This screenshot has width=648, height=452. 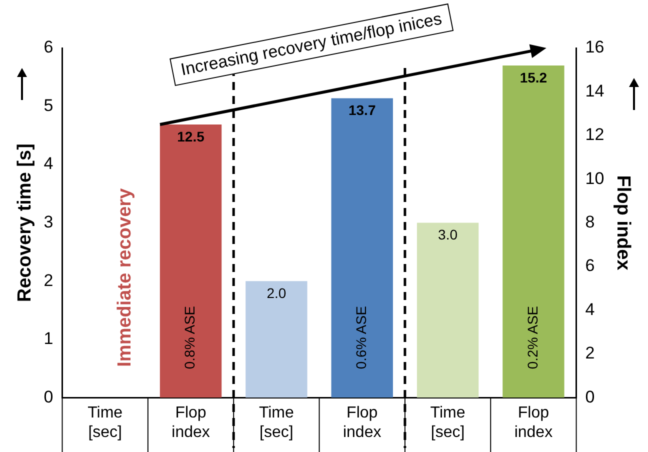 I want to click on y-tick-label: 5, so click(x=49, y=105).